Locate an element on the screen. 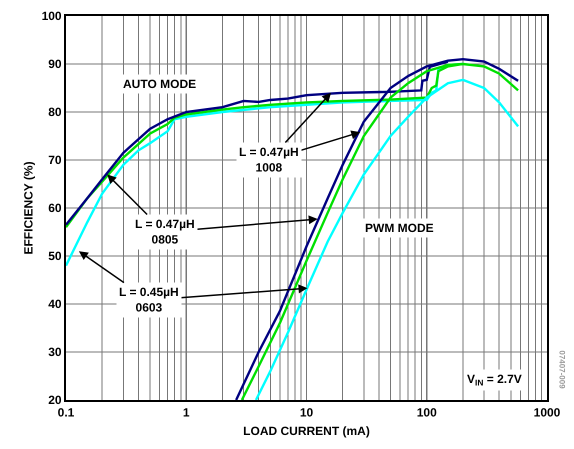  x-tick-label: 10 is located at coordinates (307, 412).